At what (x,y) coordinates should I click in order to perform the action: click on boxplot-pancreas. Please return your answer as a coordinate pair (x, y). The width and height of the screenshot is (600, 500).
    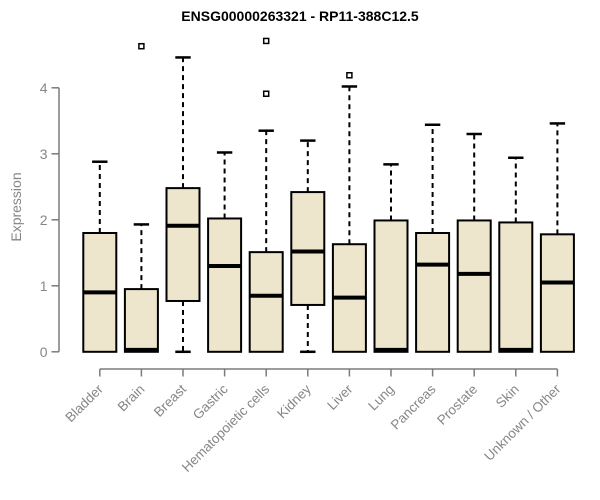
    Looking at the image, I should click on (433, 238).